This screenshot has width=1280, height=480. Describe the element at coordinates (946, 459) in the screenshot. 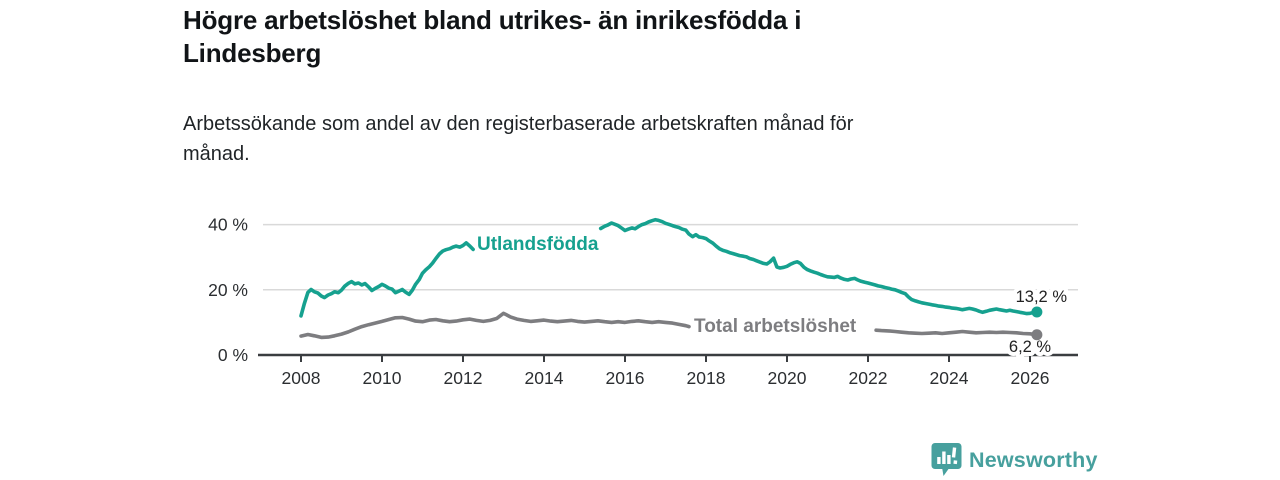

I see `speech-bubble-bar-chart-icon` at that location.